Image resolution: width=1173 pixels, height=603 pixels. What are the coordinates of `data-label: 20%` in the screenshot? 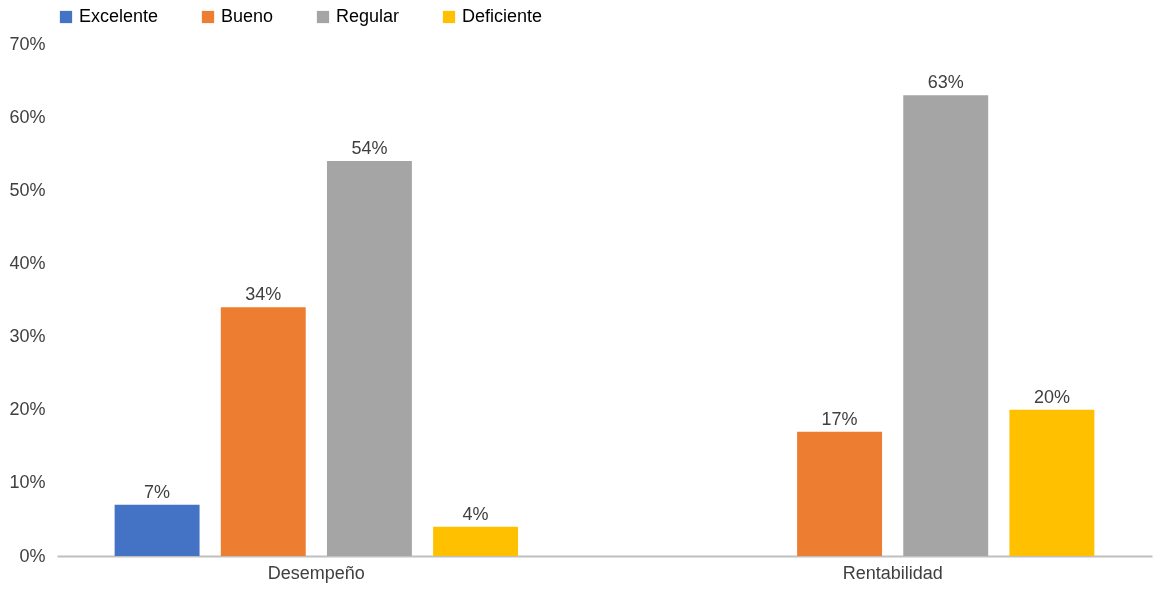 It's located at (1051, 396).